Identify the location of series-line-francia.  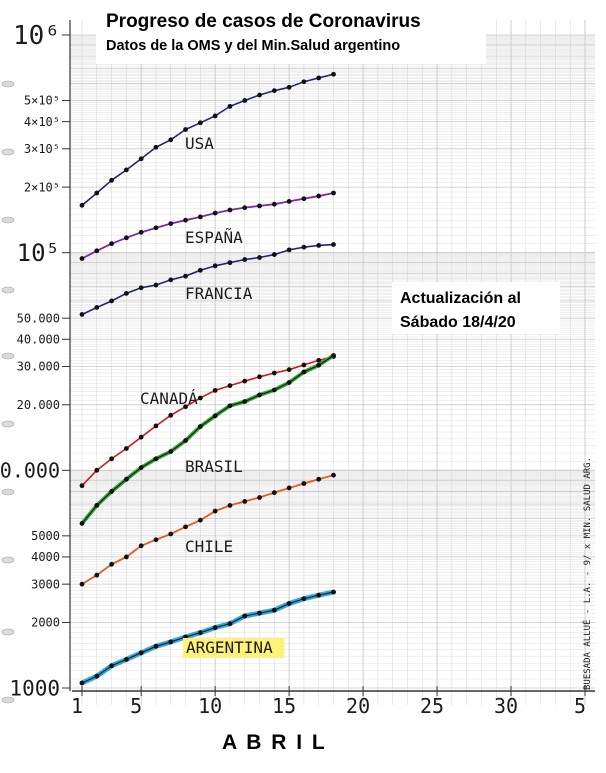
(208, 279).